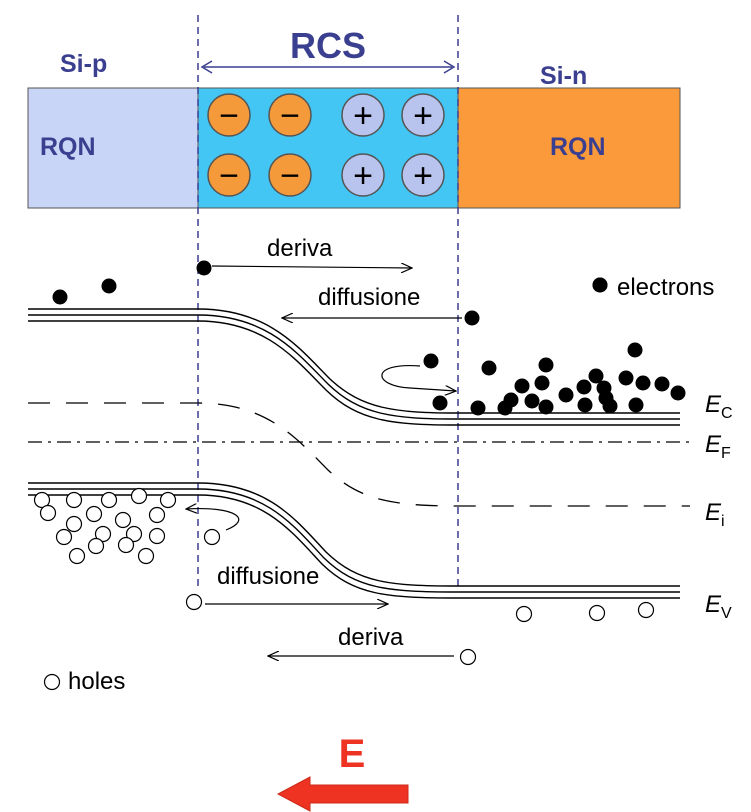  What do you see at coordinates (359, 454) in the screenshot?
I see `intrinsic-level` at bounding box center [359, 454].